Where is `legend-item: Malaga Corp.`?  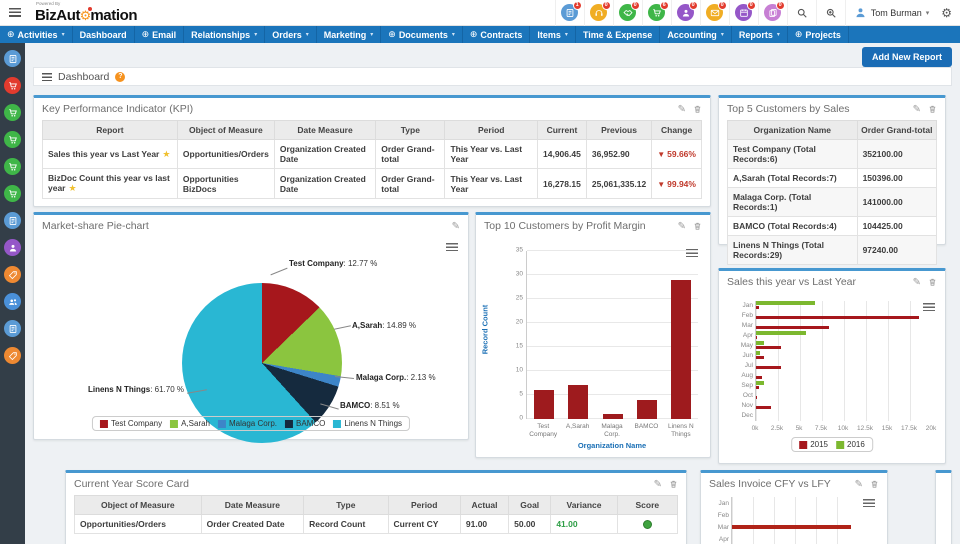 legend-item: Malaga Corp. is located at coordinates (247, 423).